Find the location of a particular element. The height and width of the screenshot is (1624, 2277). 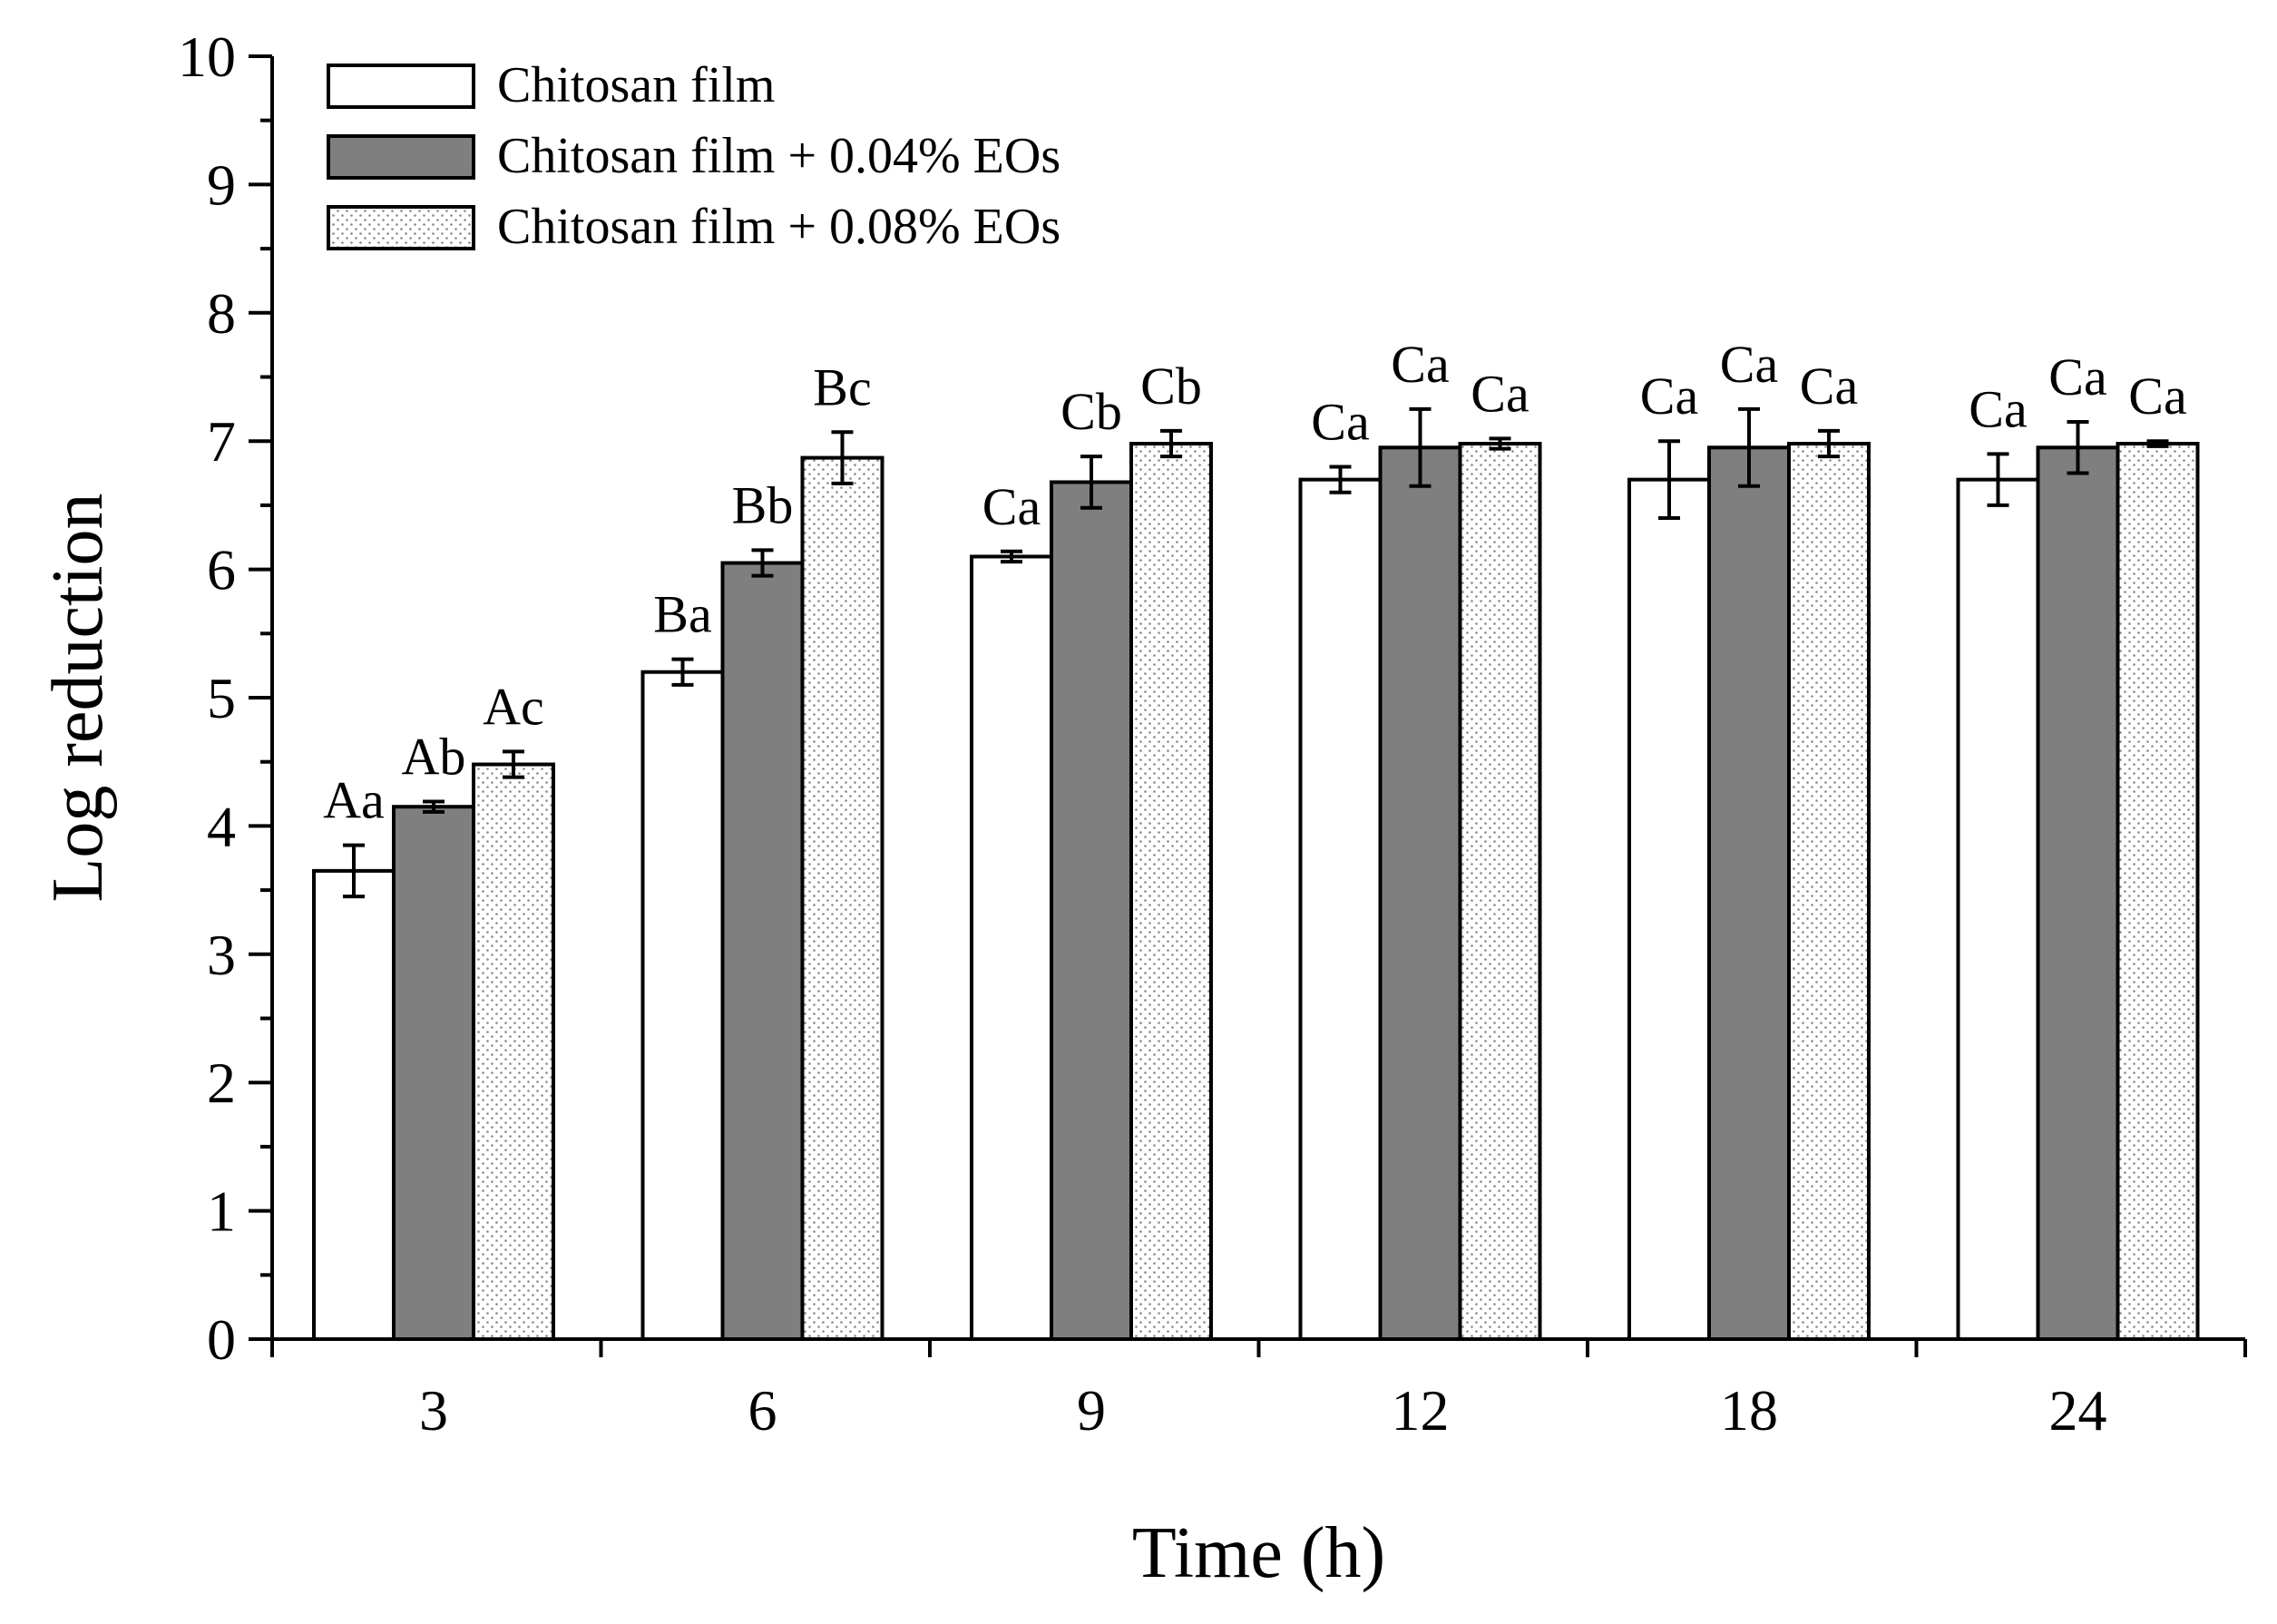

x-tick-label: 6 is located at coordinates (762, 1410).